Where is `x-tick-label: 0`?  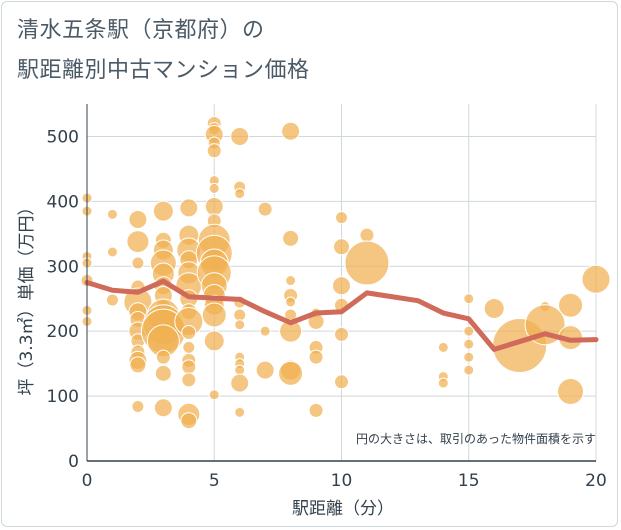 x-tick-label: 0 is located at coordinates (87, 481).